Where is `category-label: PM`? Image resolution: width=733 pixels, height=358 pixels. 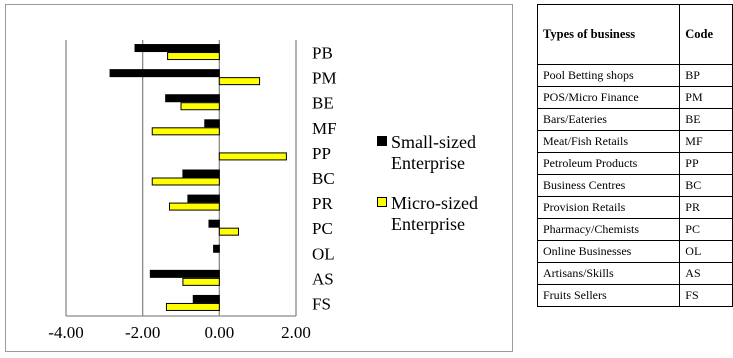 category-label: PM is located at coordinates (324, 78).